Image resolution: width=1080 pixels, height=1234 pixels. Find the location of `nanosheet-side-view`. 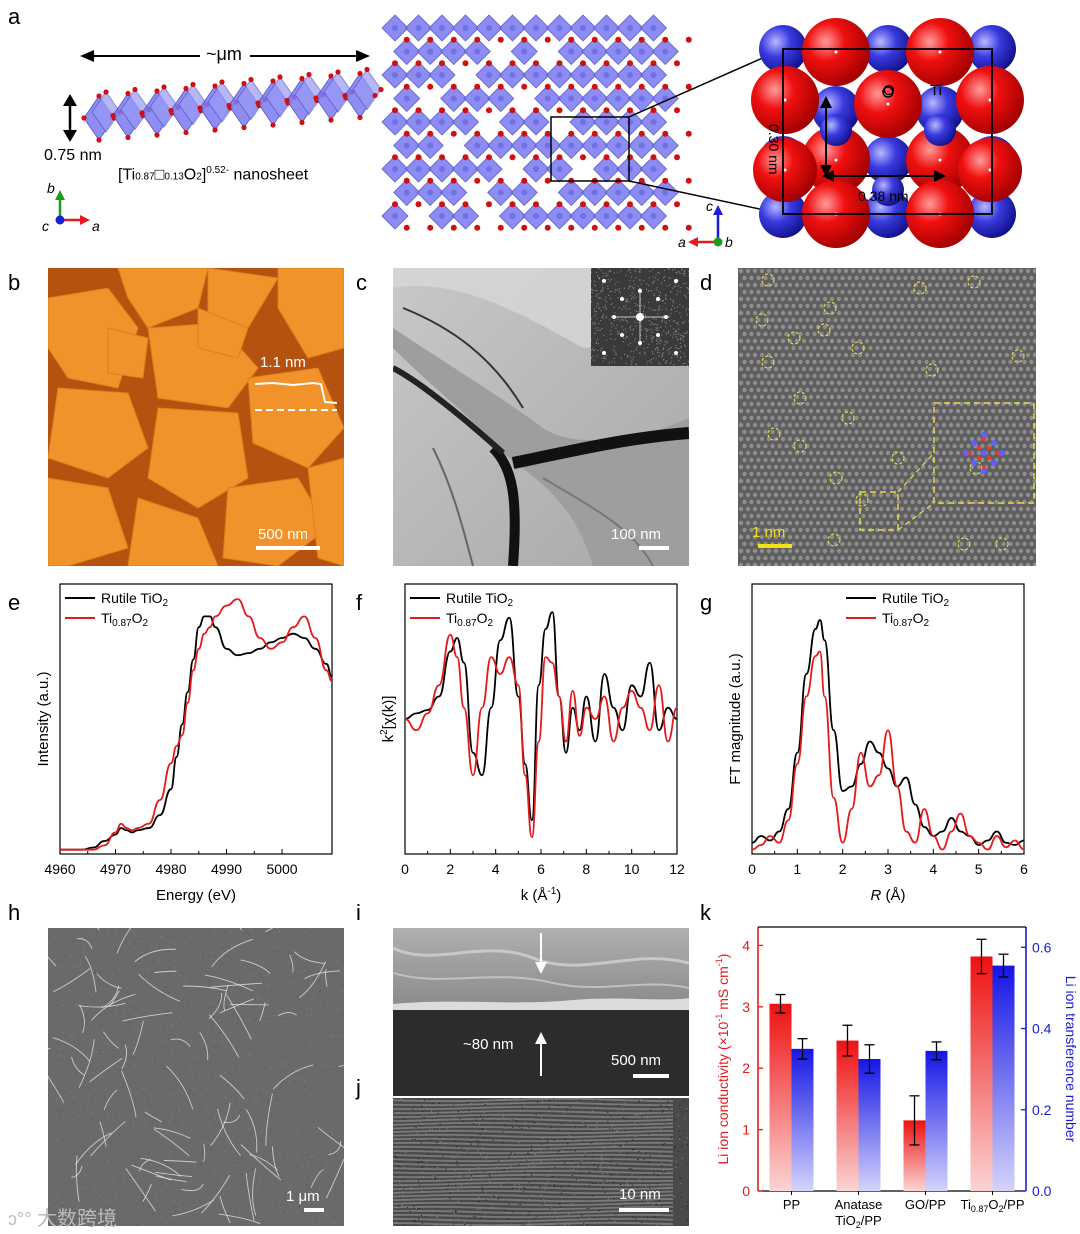

nanosheet-side-view is located at coordinates (232, 104).